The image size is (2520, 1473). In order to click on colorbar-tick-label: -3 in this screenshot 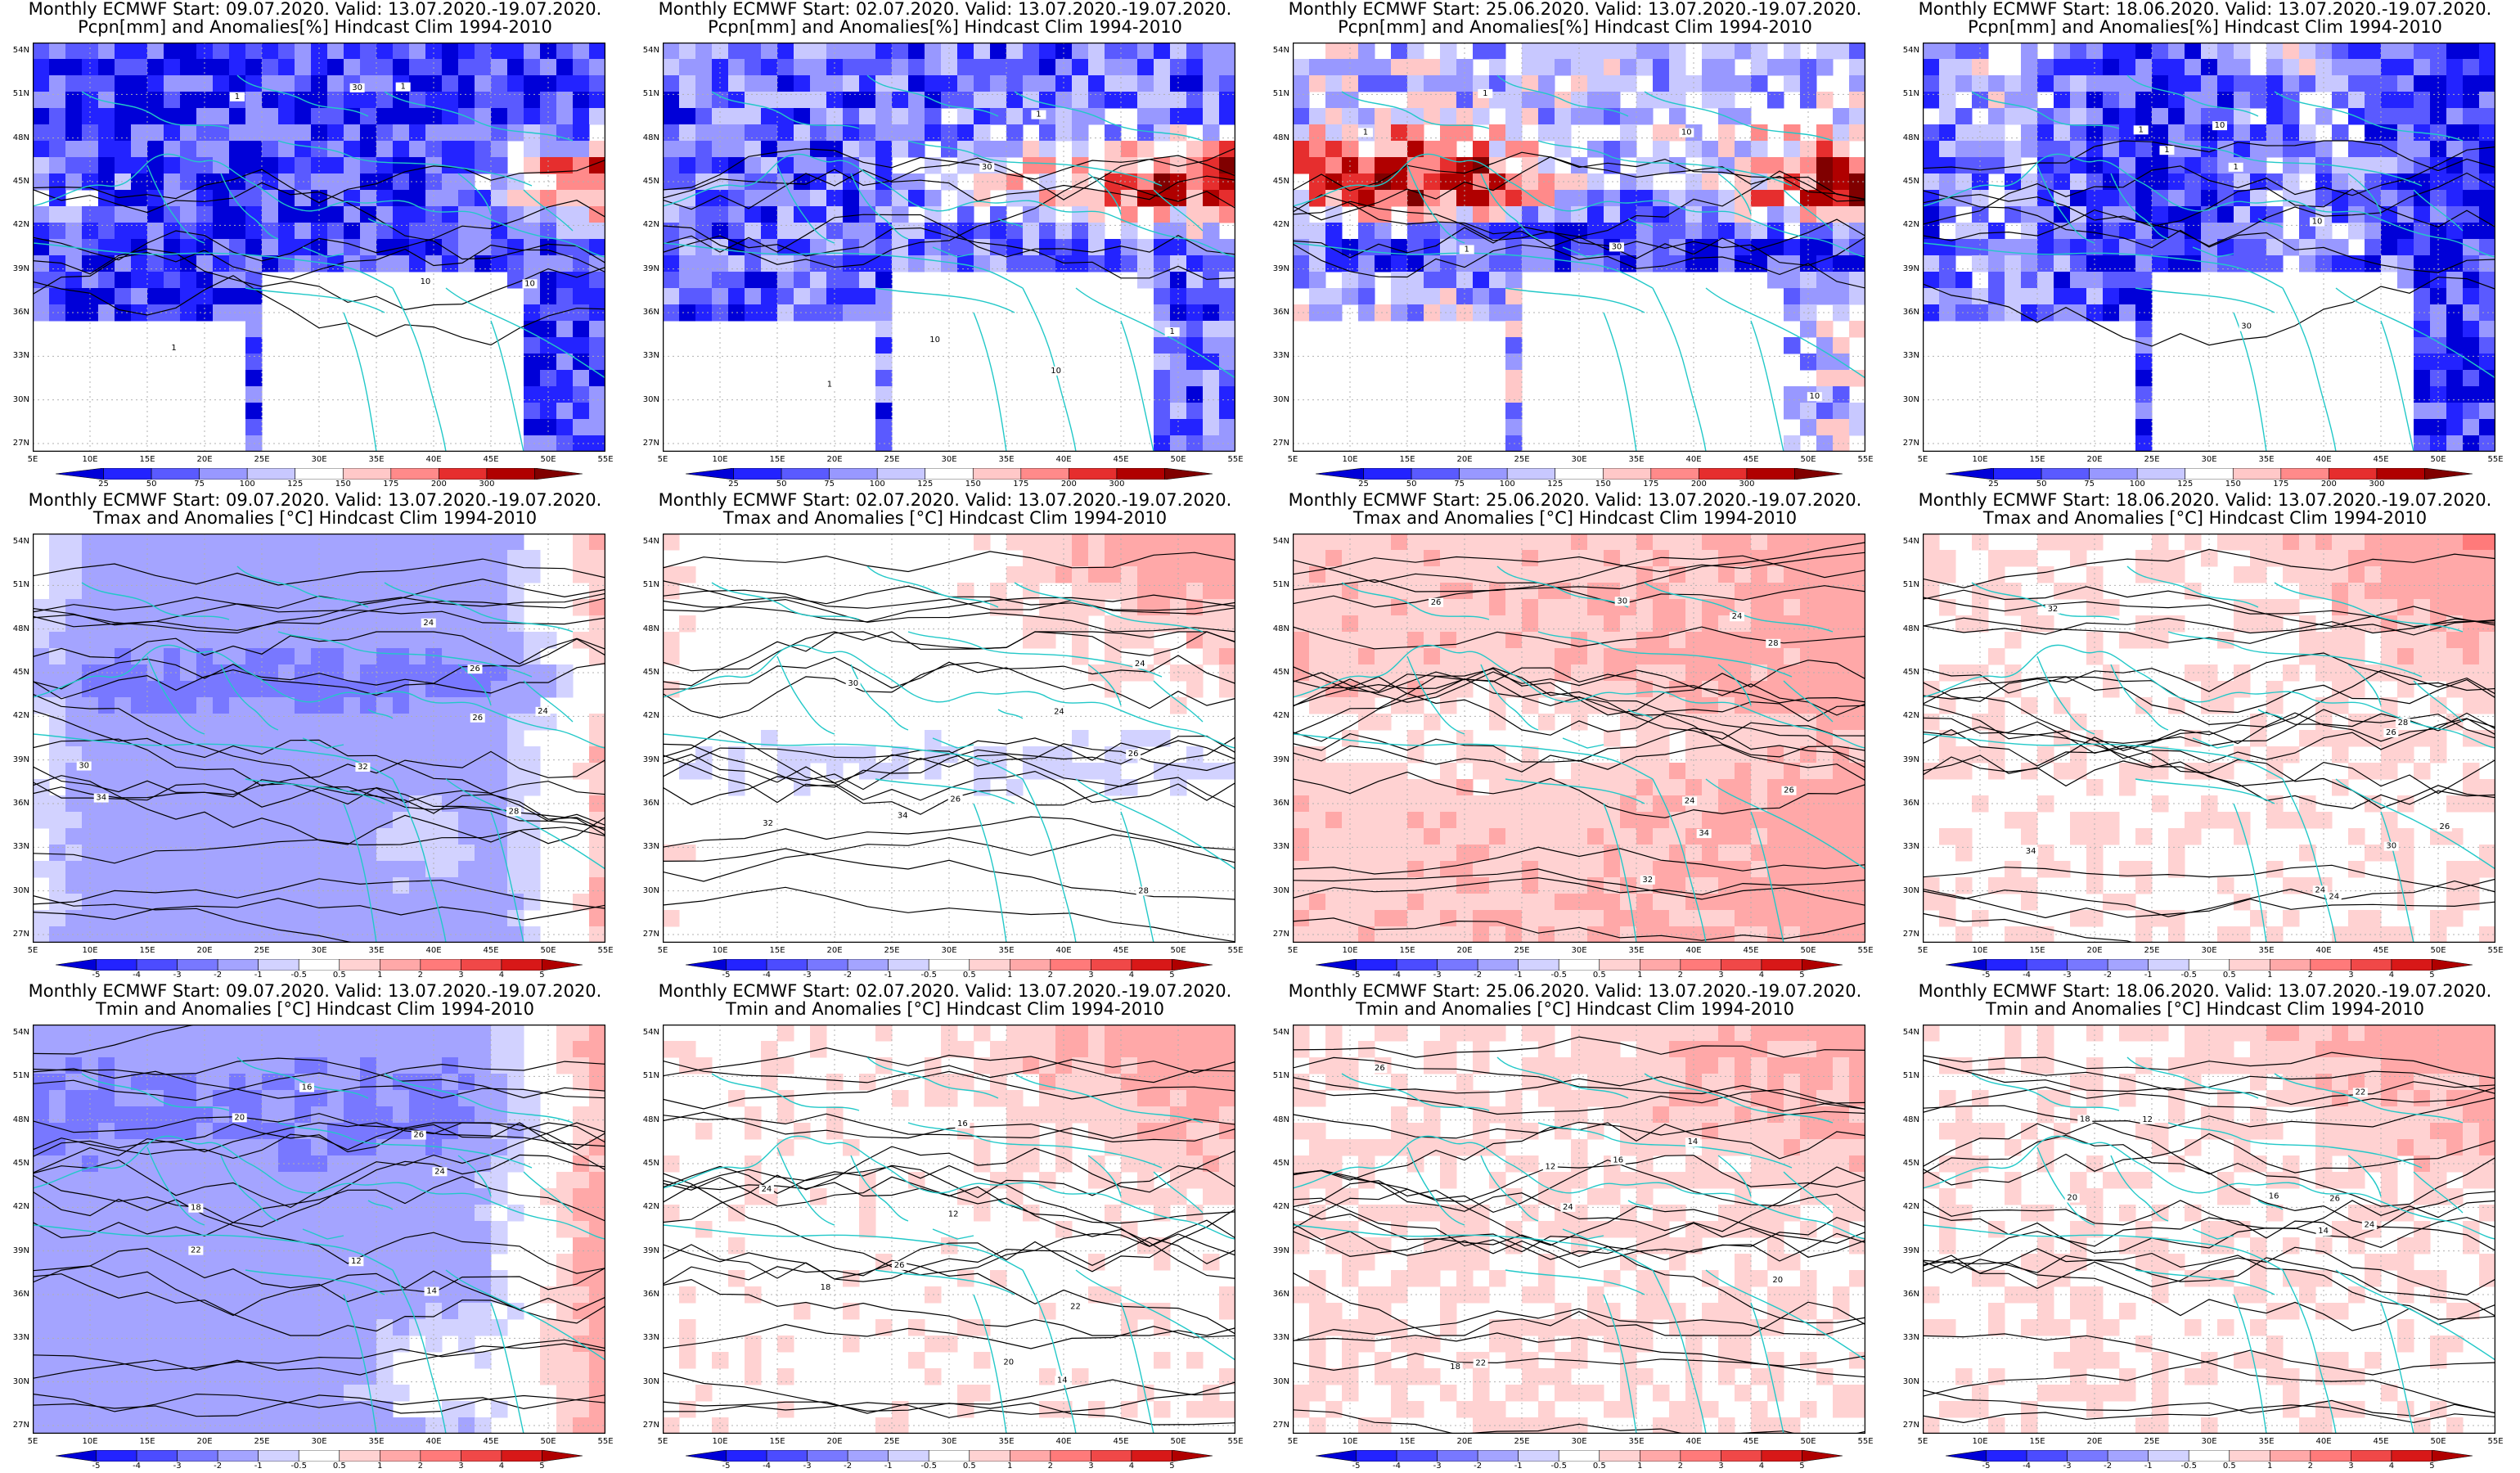, I will do `click(178, 976)`.